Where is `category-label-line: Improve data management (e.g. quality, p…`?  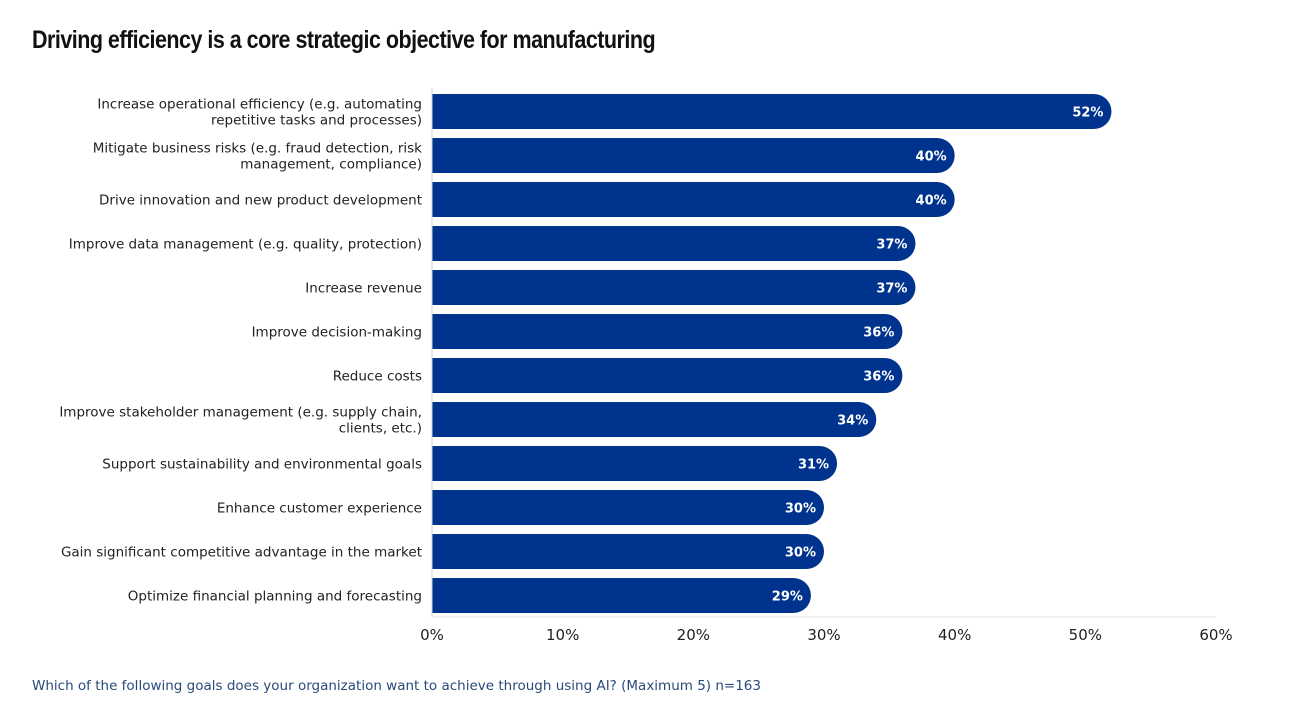
category-label-line: Improve data management (e.g. quality, p… is located at coordinates (245, 245).